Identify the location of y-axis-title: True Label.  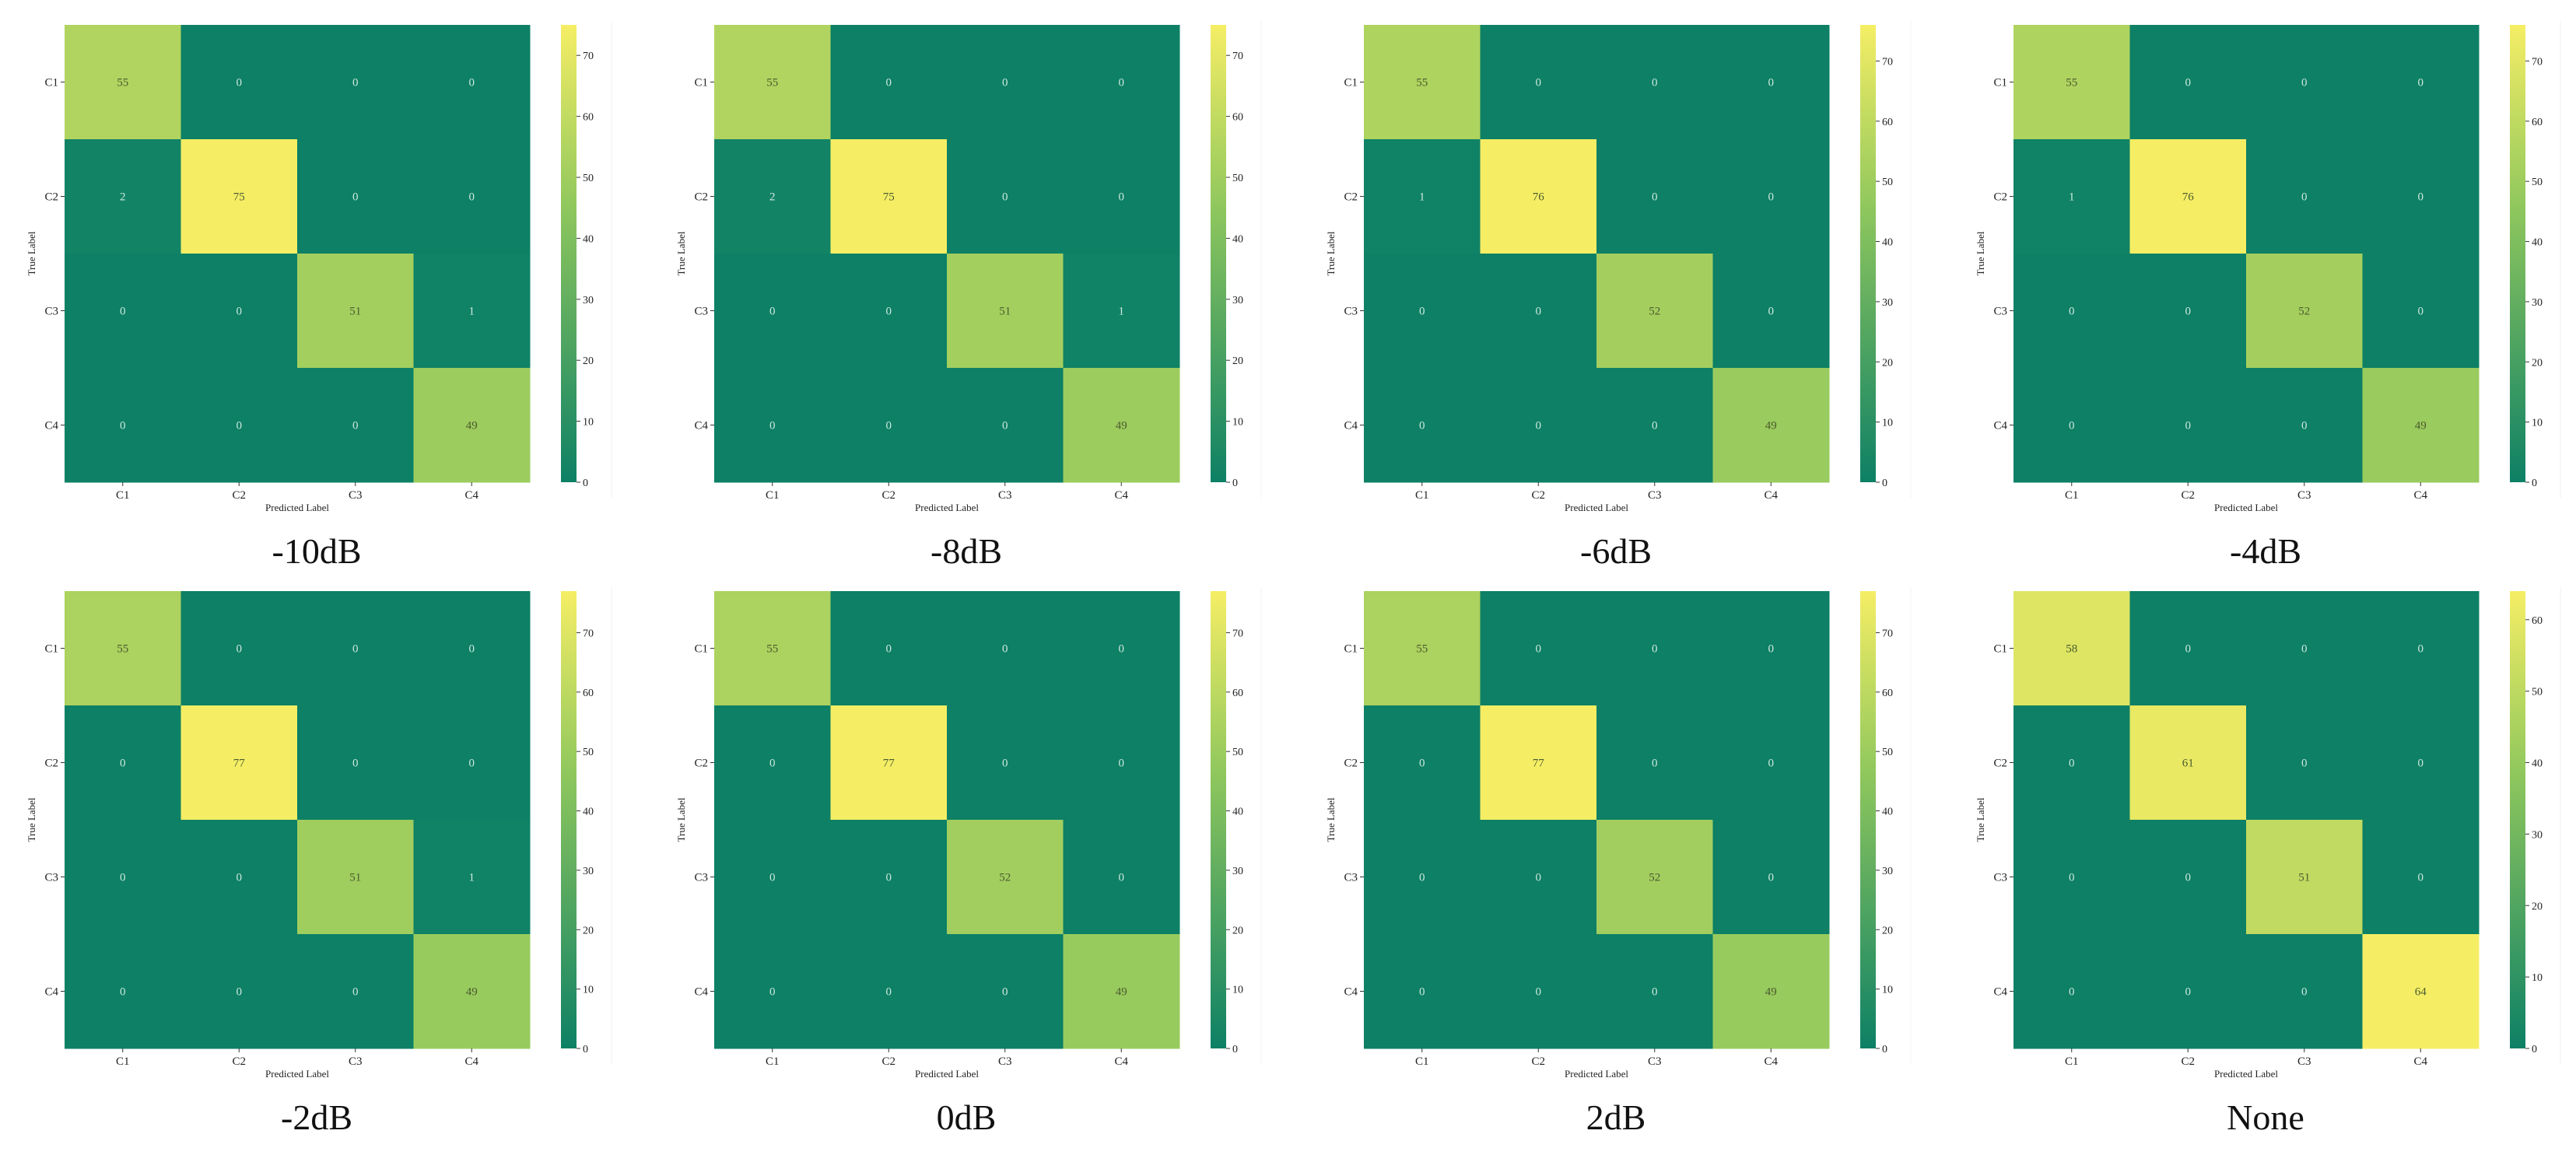
(1981, 253).